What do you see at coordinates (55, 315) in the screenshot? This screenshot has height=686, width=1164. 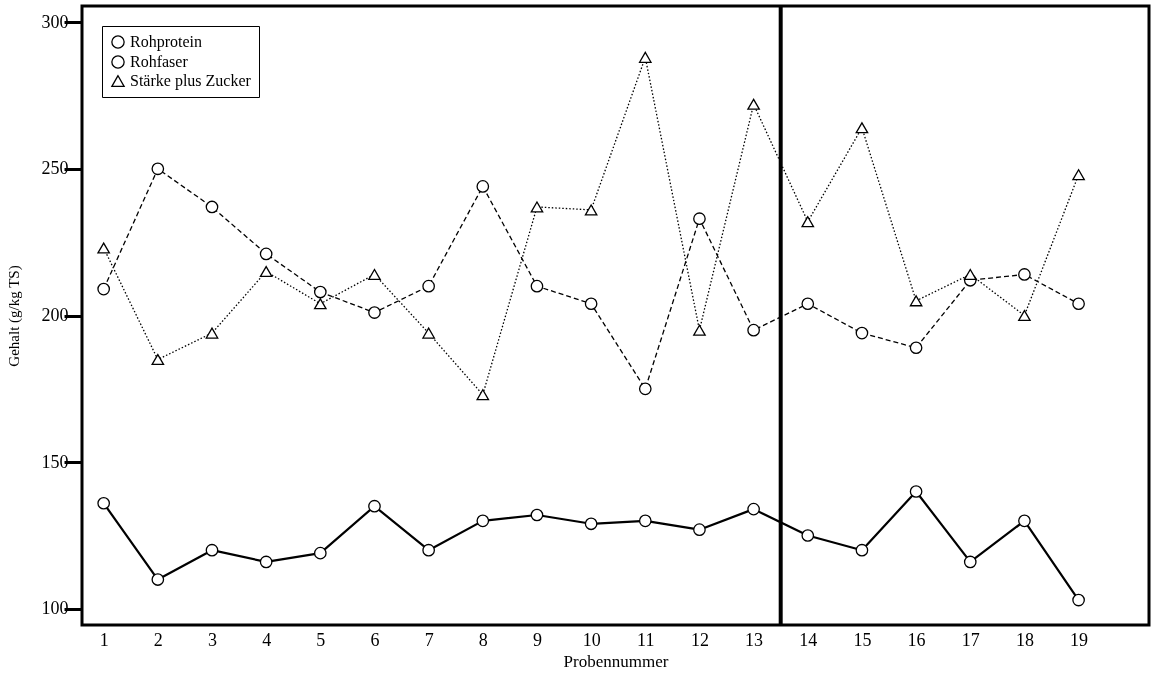 I see `y-tick-label: 200` at bounding box center [55, 315].